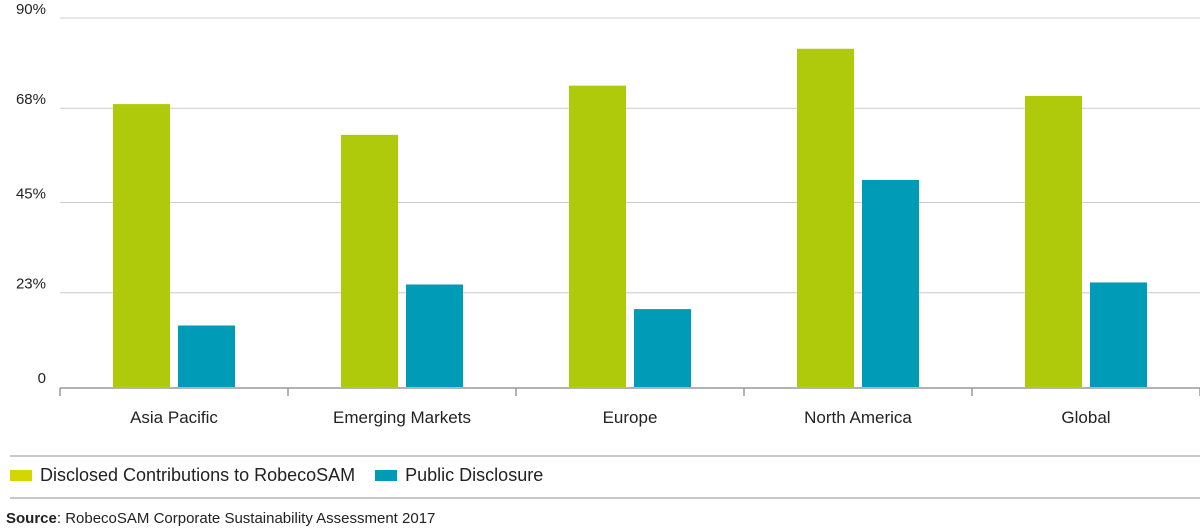  Describe the element at coordinates (42, 378) in the screenshot. I see `y-tick-label: 0` at that location.